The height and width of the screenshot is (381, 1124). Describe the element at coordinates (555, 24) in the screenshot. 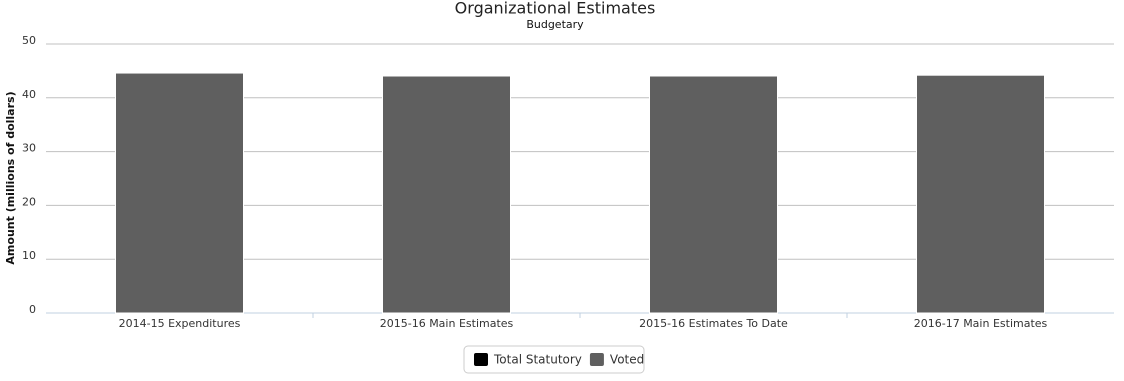

I see `chart-subtitle: Budgetary` at that location.